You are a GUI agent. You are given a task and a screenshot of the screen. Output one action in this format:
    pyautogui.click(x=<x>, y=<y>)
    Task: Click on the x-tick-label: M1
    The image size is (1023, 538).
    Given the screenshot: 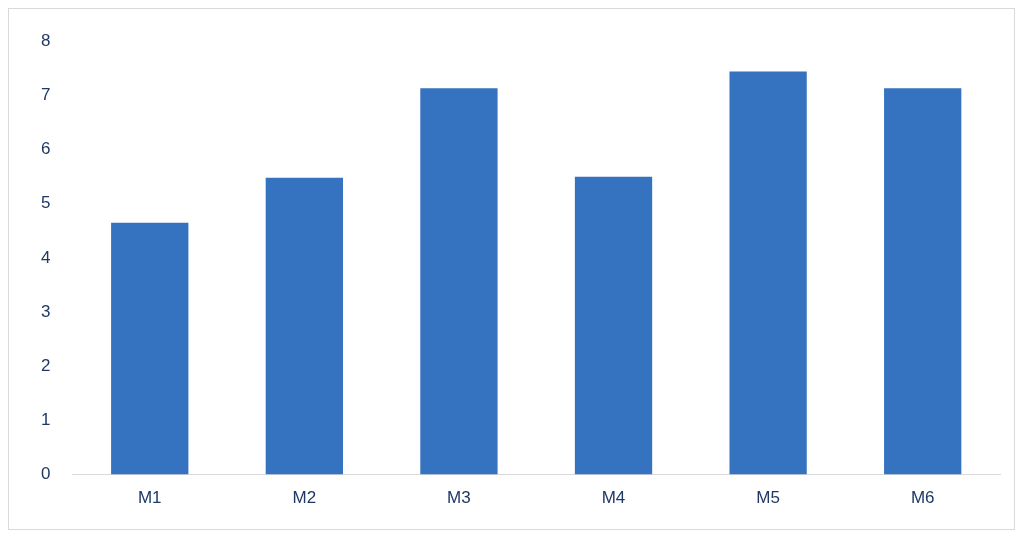 What is the action you would take?
    pyautogui.click(x=149, y=498)
    